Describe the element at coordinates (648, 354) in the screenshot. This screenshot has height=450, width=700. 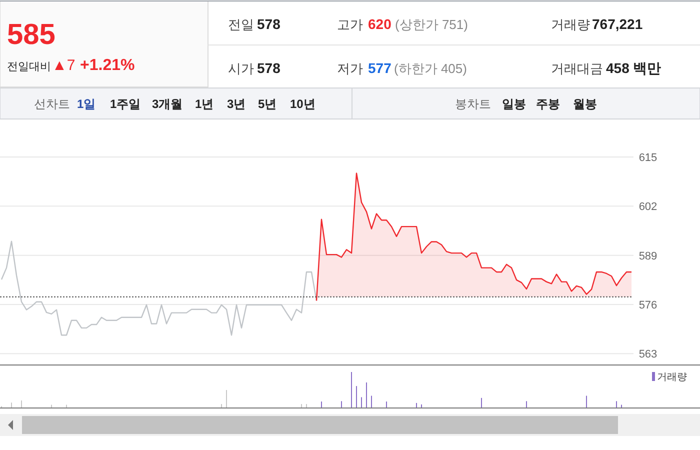
I see `y-tick-label: 563` at that location.